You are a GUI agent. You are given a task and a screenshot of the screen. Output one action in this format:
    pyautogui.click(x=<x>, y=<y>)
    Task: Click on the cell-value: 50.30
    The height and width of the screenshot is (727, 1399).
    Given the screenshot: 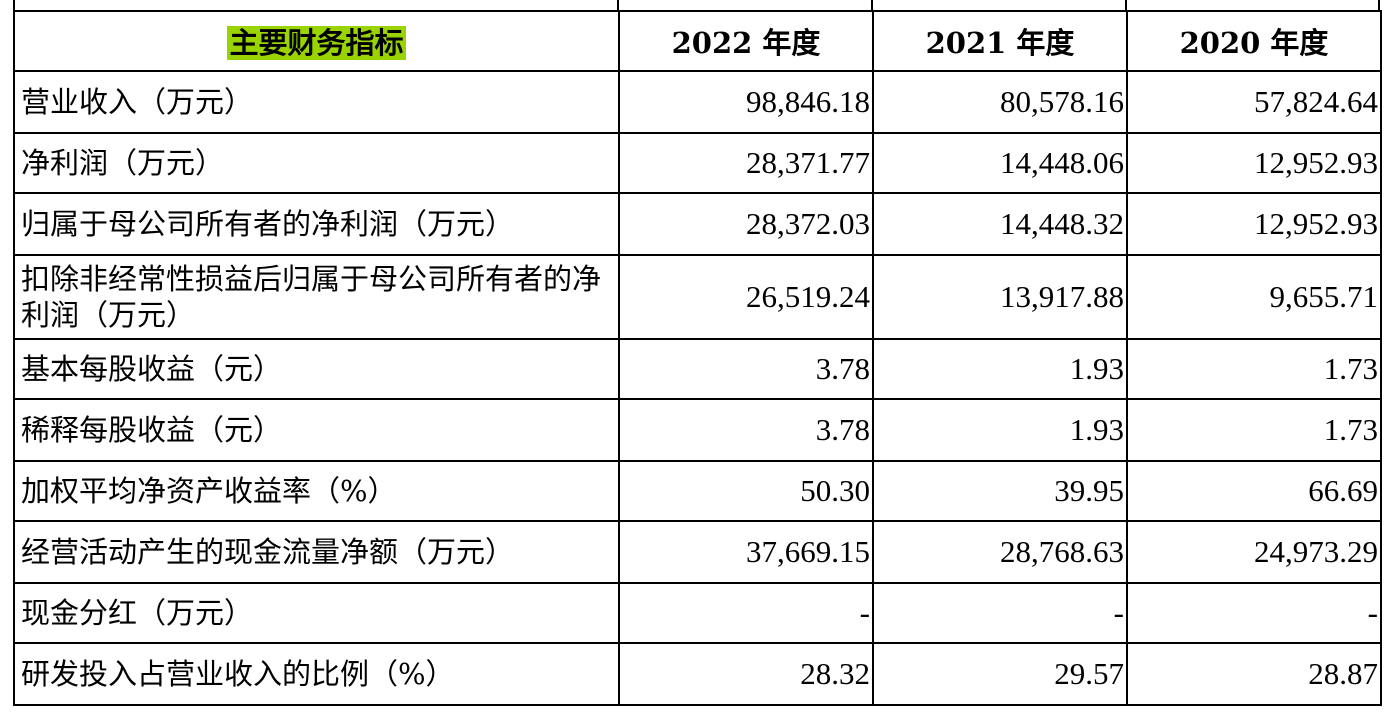 What is the action you would take?
    pyautogui.click(x=746, y=491)
    